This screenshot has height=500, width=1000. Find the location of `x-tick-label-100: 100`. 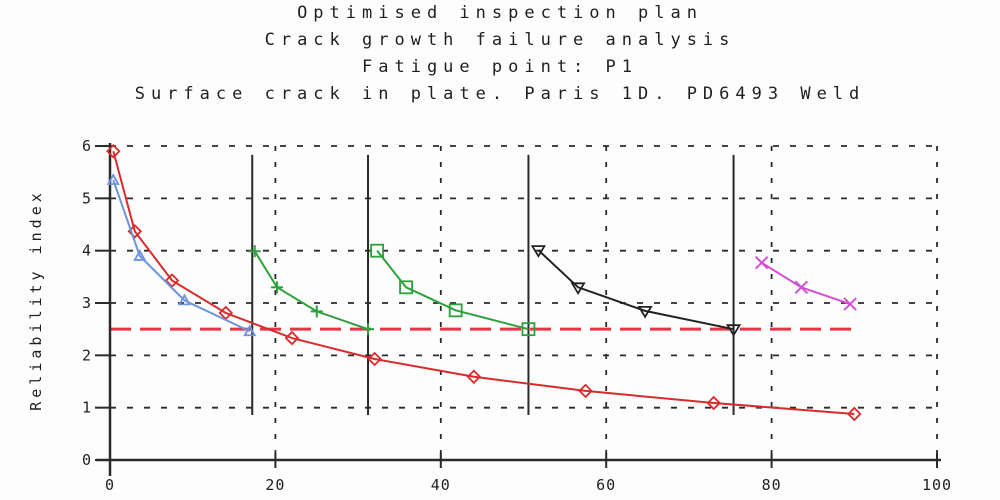

x-tick-label-100: 100 is located at coordinates (937, 485).